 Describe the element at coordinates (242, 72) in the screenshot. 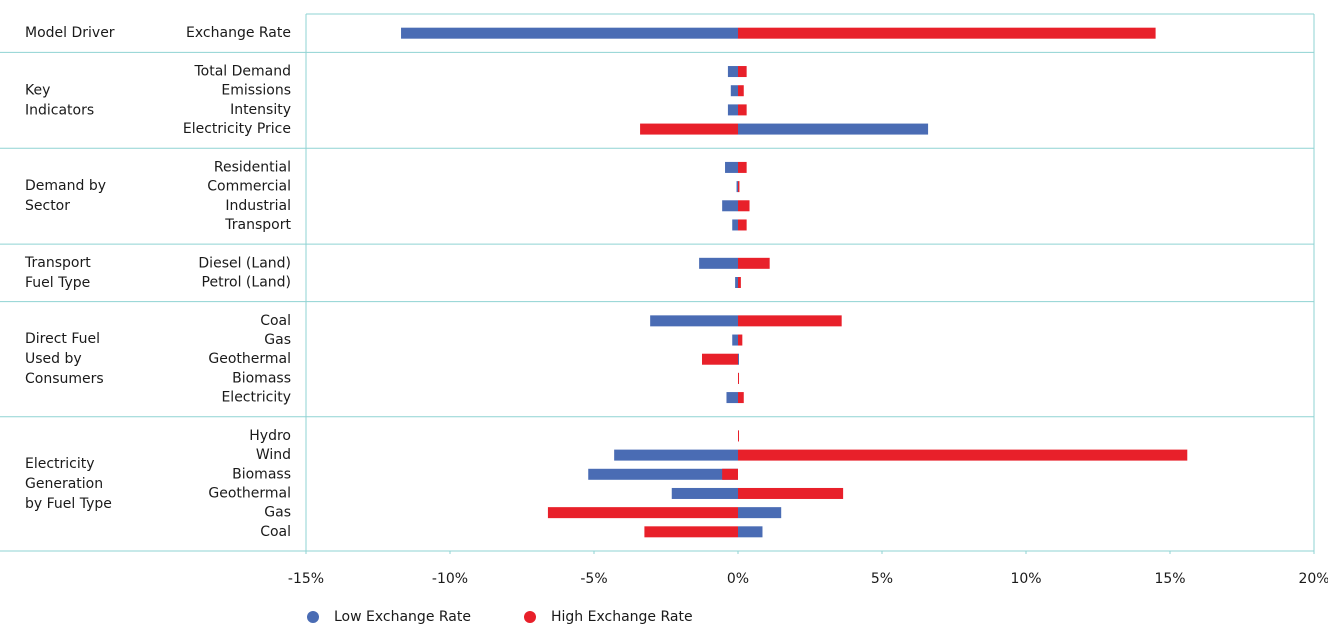

I see `category-label: Total Demand` at that location.